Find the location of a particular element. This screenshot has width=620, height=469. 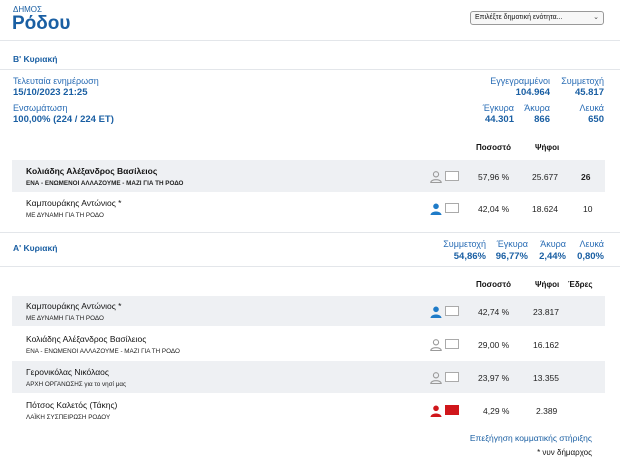

blank-value: 650 is located at coordinates (596, 119).